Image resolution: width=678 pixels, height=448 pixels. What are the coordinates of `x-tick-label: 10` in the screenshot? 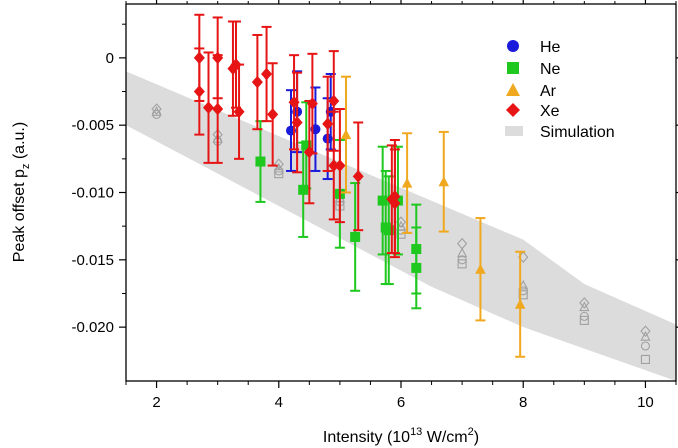 It's located at (645, 402).